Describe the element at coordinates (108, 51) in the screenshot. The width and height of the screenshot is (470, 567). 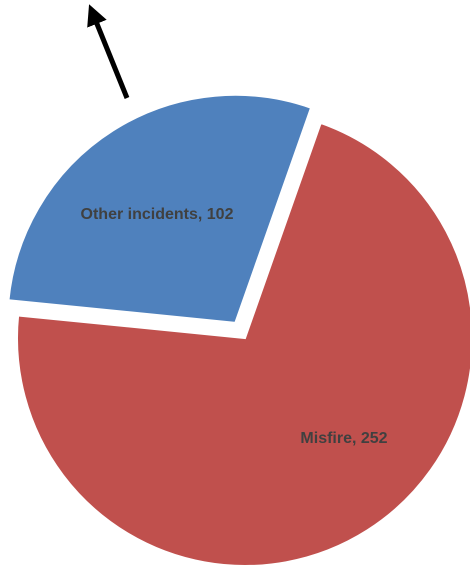
I see `annotation-arrow` at that location.